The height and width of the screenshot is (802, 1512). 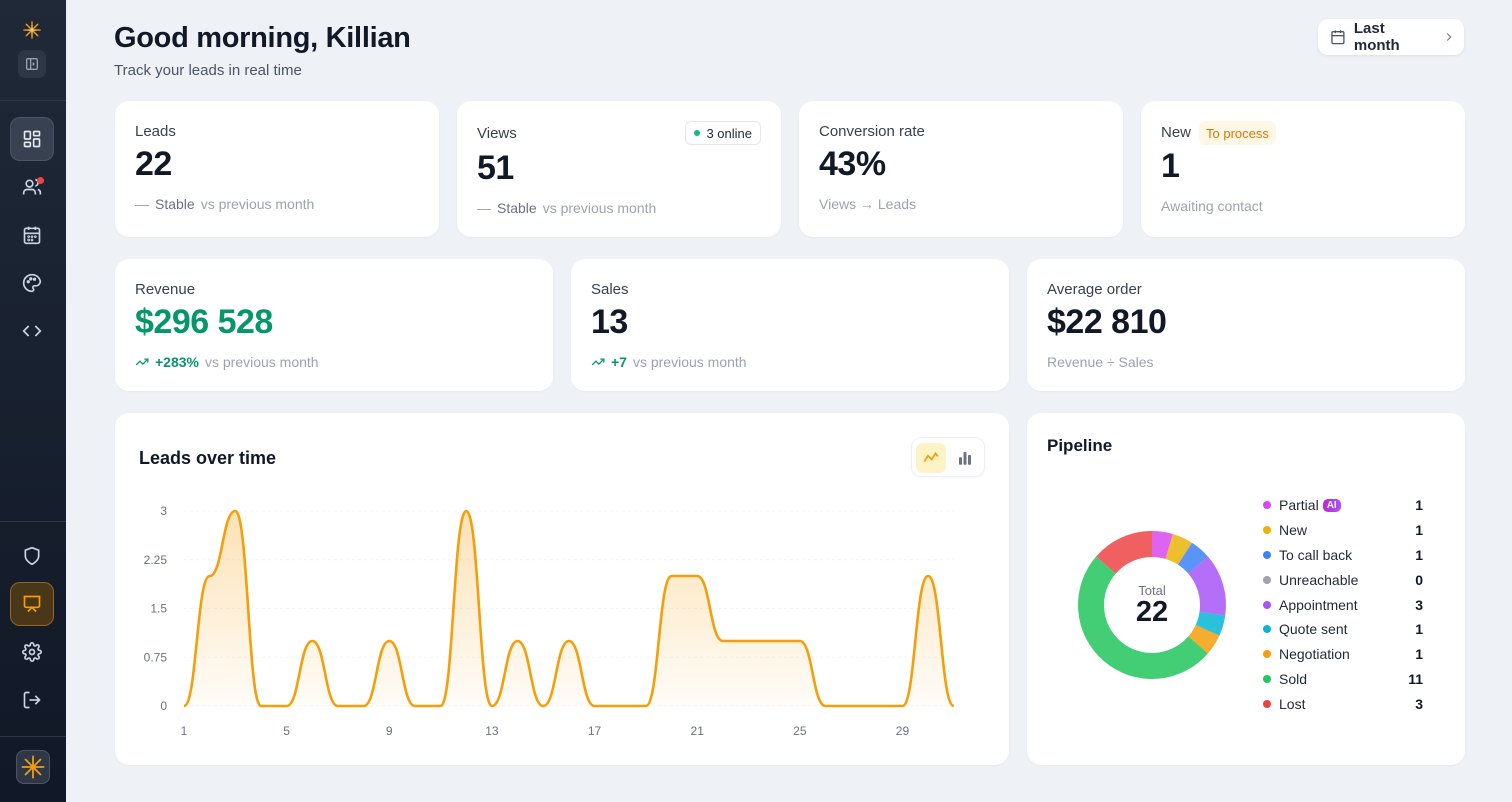 I want to click on trend-up-icon, so click(x=142, y=362).